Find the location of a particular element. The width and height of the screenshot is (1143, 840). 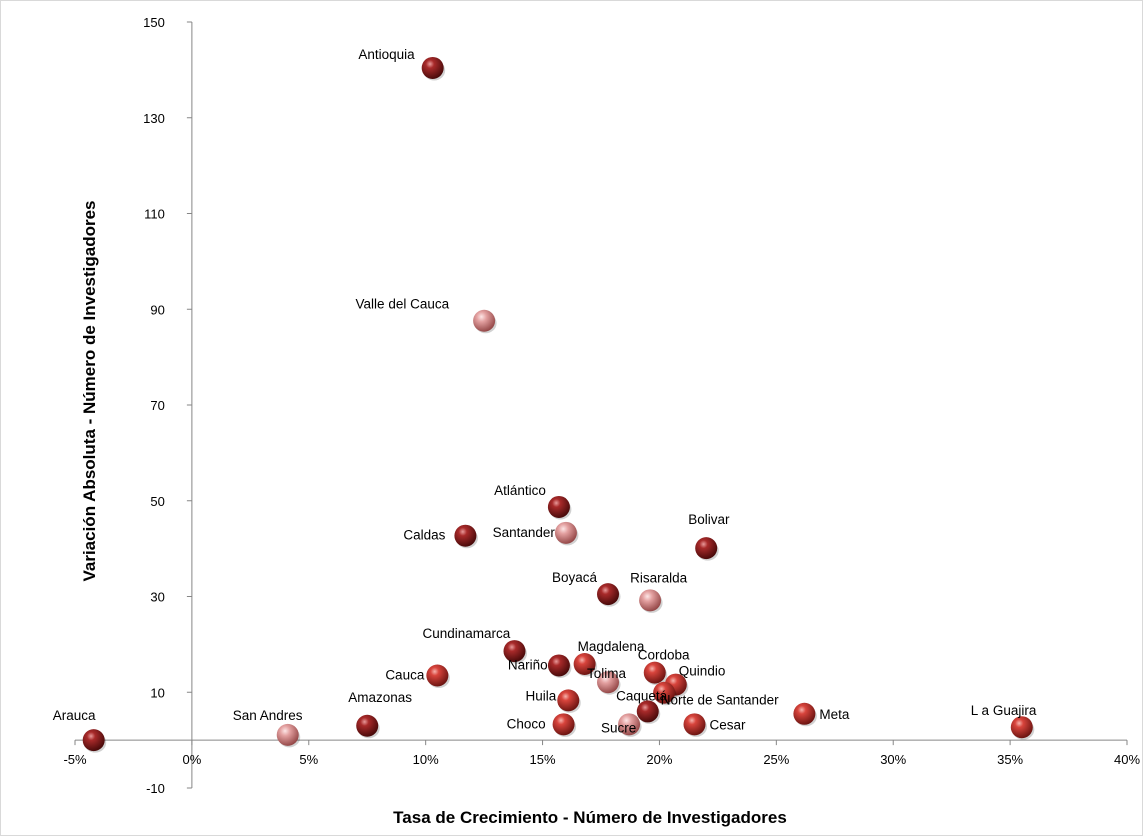

y-tick-label: 10 is located at coordinates (157, 692).